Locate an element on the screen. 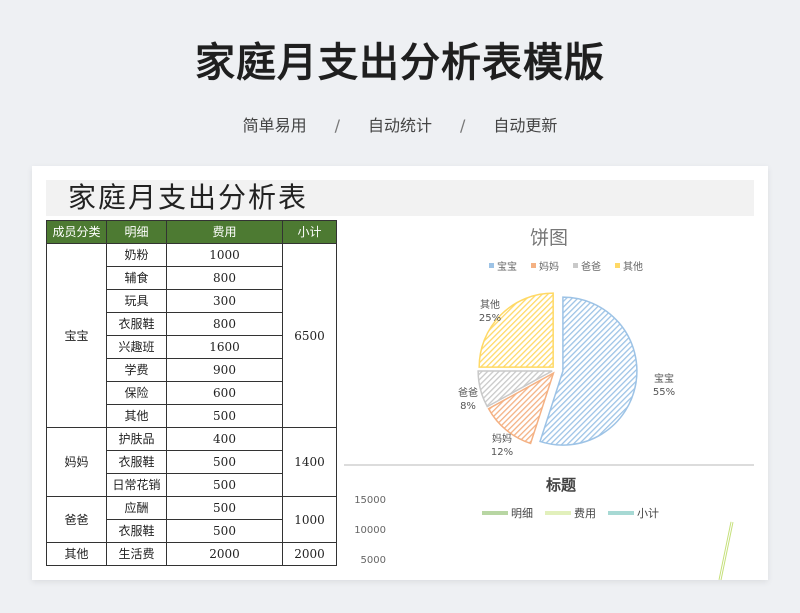 The image size is (800, 613). page-subtitle: 简单易用 / 自动统计 / 自动更新 is located at coordinates (400, 124).